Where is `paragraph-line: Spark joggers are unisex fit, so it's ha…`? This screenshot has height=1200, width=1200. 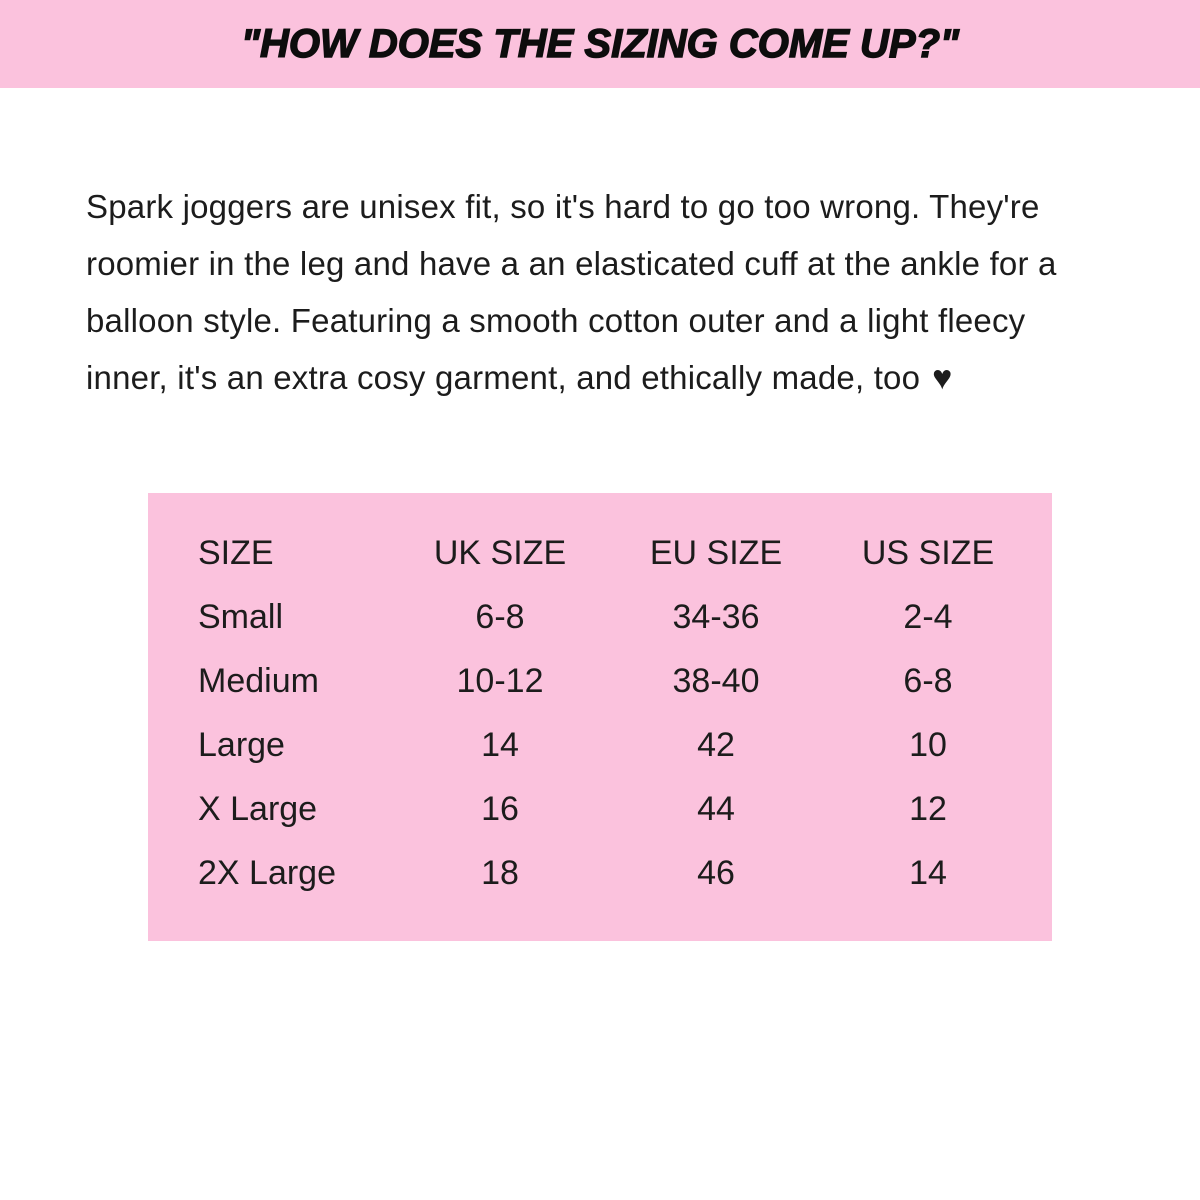 paragraph-line: Spark joggers are unisex fit, so it's ha… is located at coordinates (563, 206).